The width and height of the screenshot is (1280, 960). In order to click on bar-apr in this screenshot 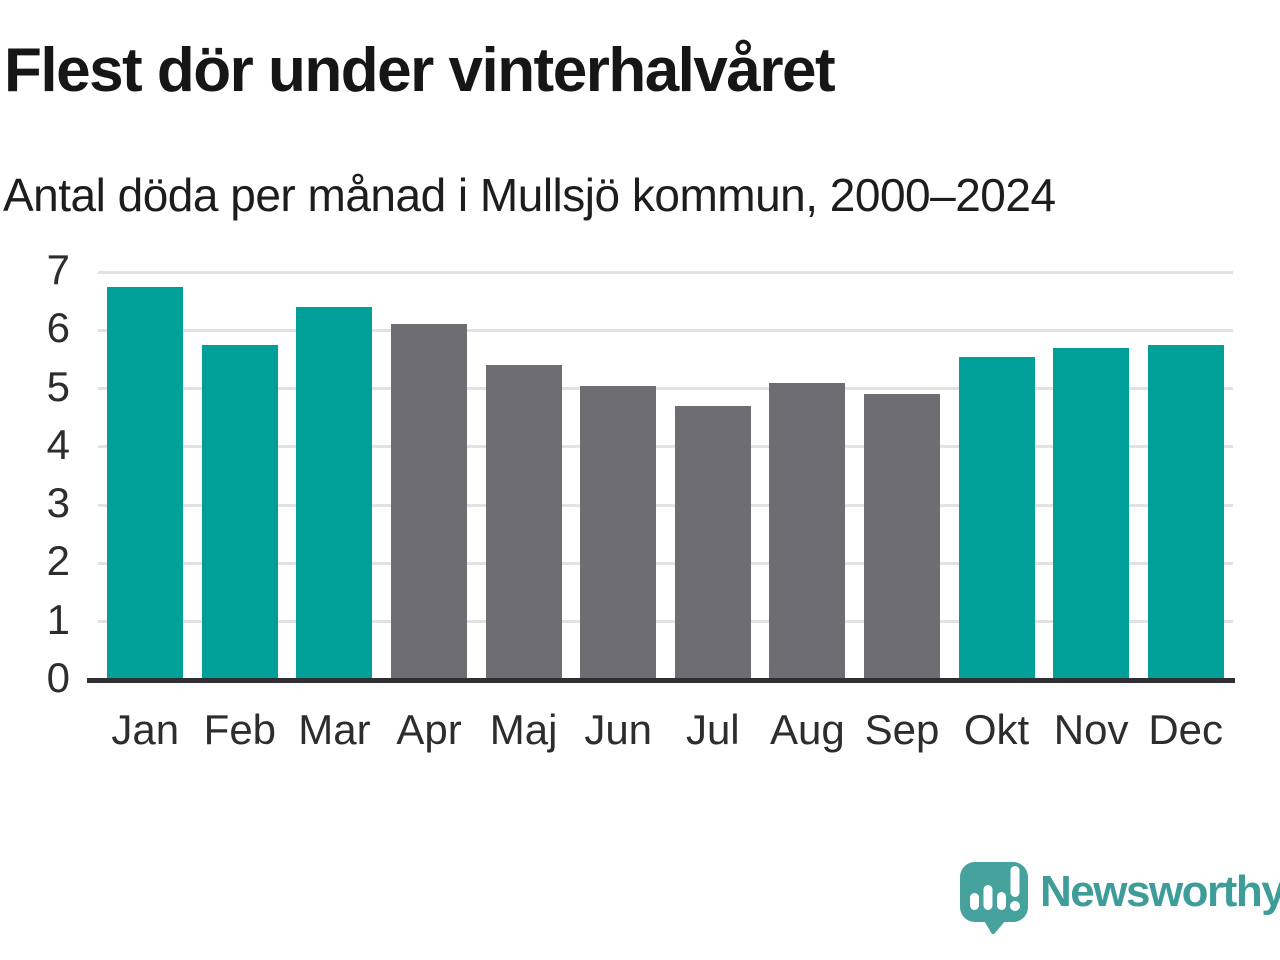, I will do `click(429, 502)`.